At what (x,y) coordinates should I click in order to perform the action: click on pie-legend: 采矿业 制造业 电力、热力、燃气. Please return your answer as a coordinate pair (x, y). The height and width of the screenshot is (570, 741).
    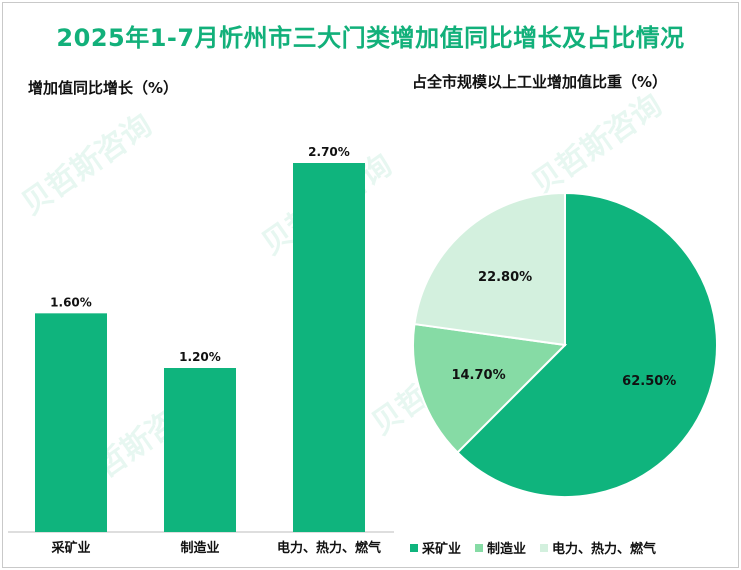
    Looking at the image, I should click on (570, 547).